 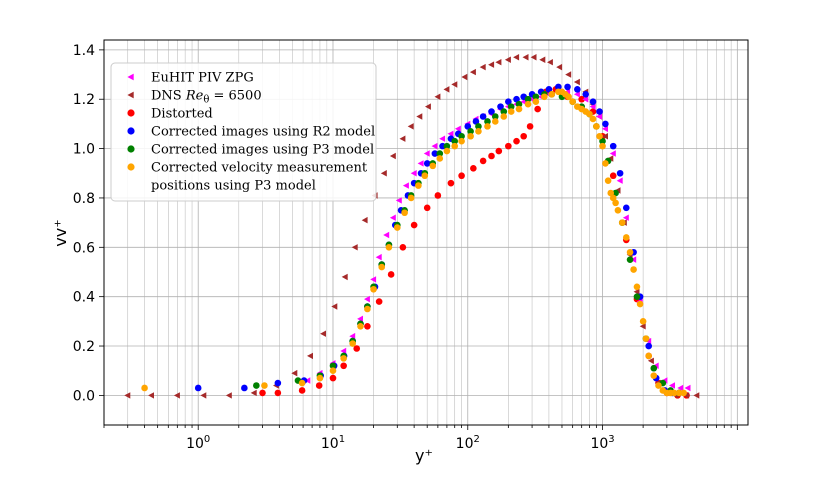 What do you see at coordinates (84, 51) in the screenshot?
I see `y-tick-label: 1.4` at bounding box center [84, 51].